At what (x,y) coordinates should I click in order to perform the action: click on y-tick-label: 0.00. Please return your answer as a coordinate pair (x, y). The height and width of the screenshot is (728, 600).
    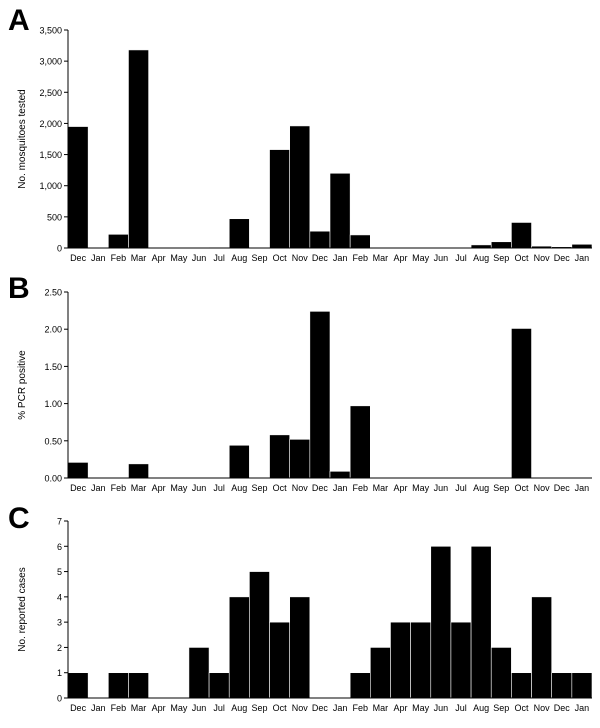
    Looking at the image, I should click on (53, 479).